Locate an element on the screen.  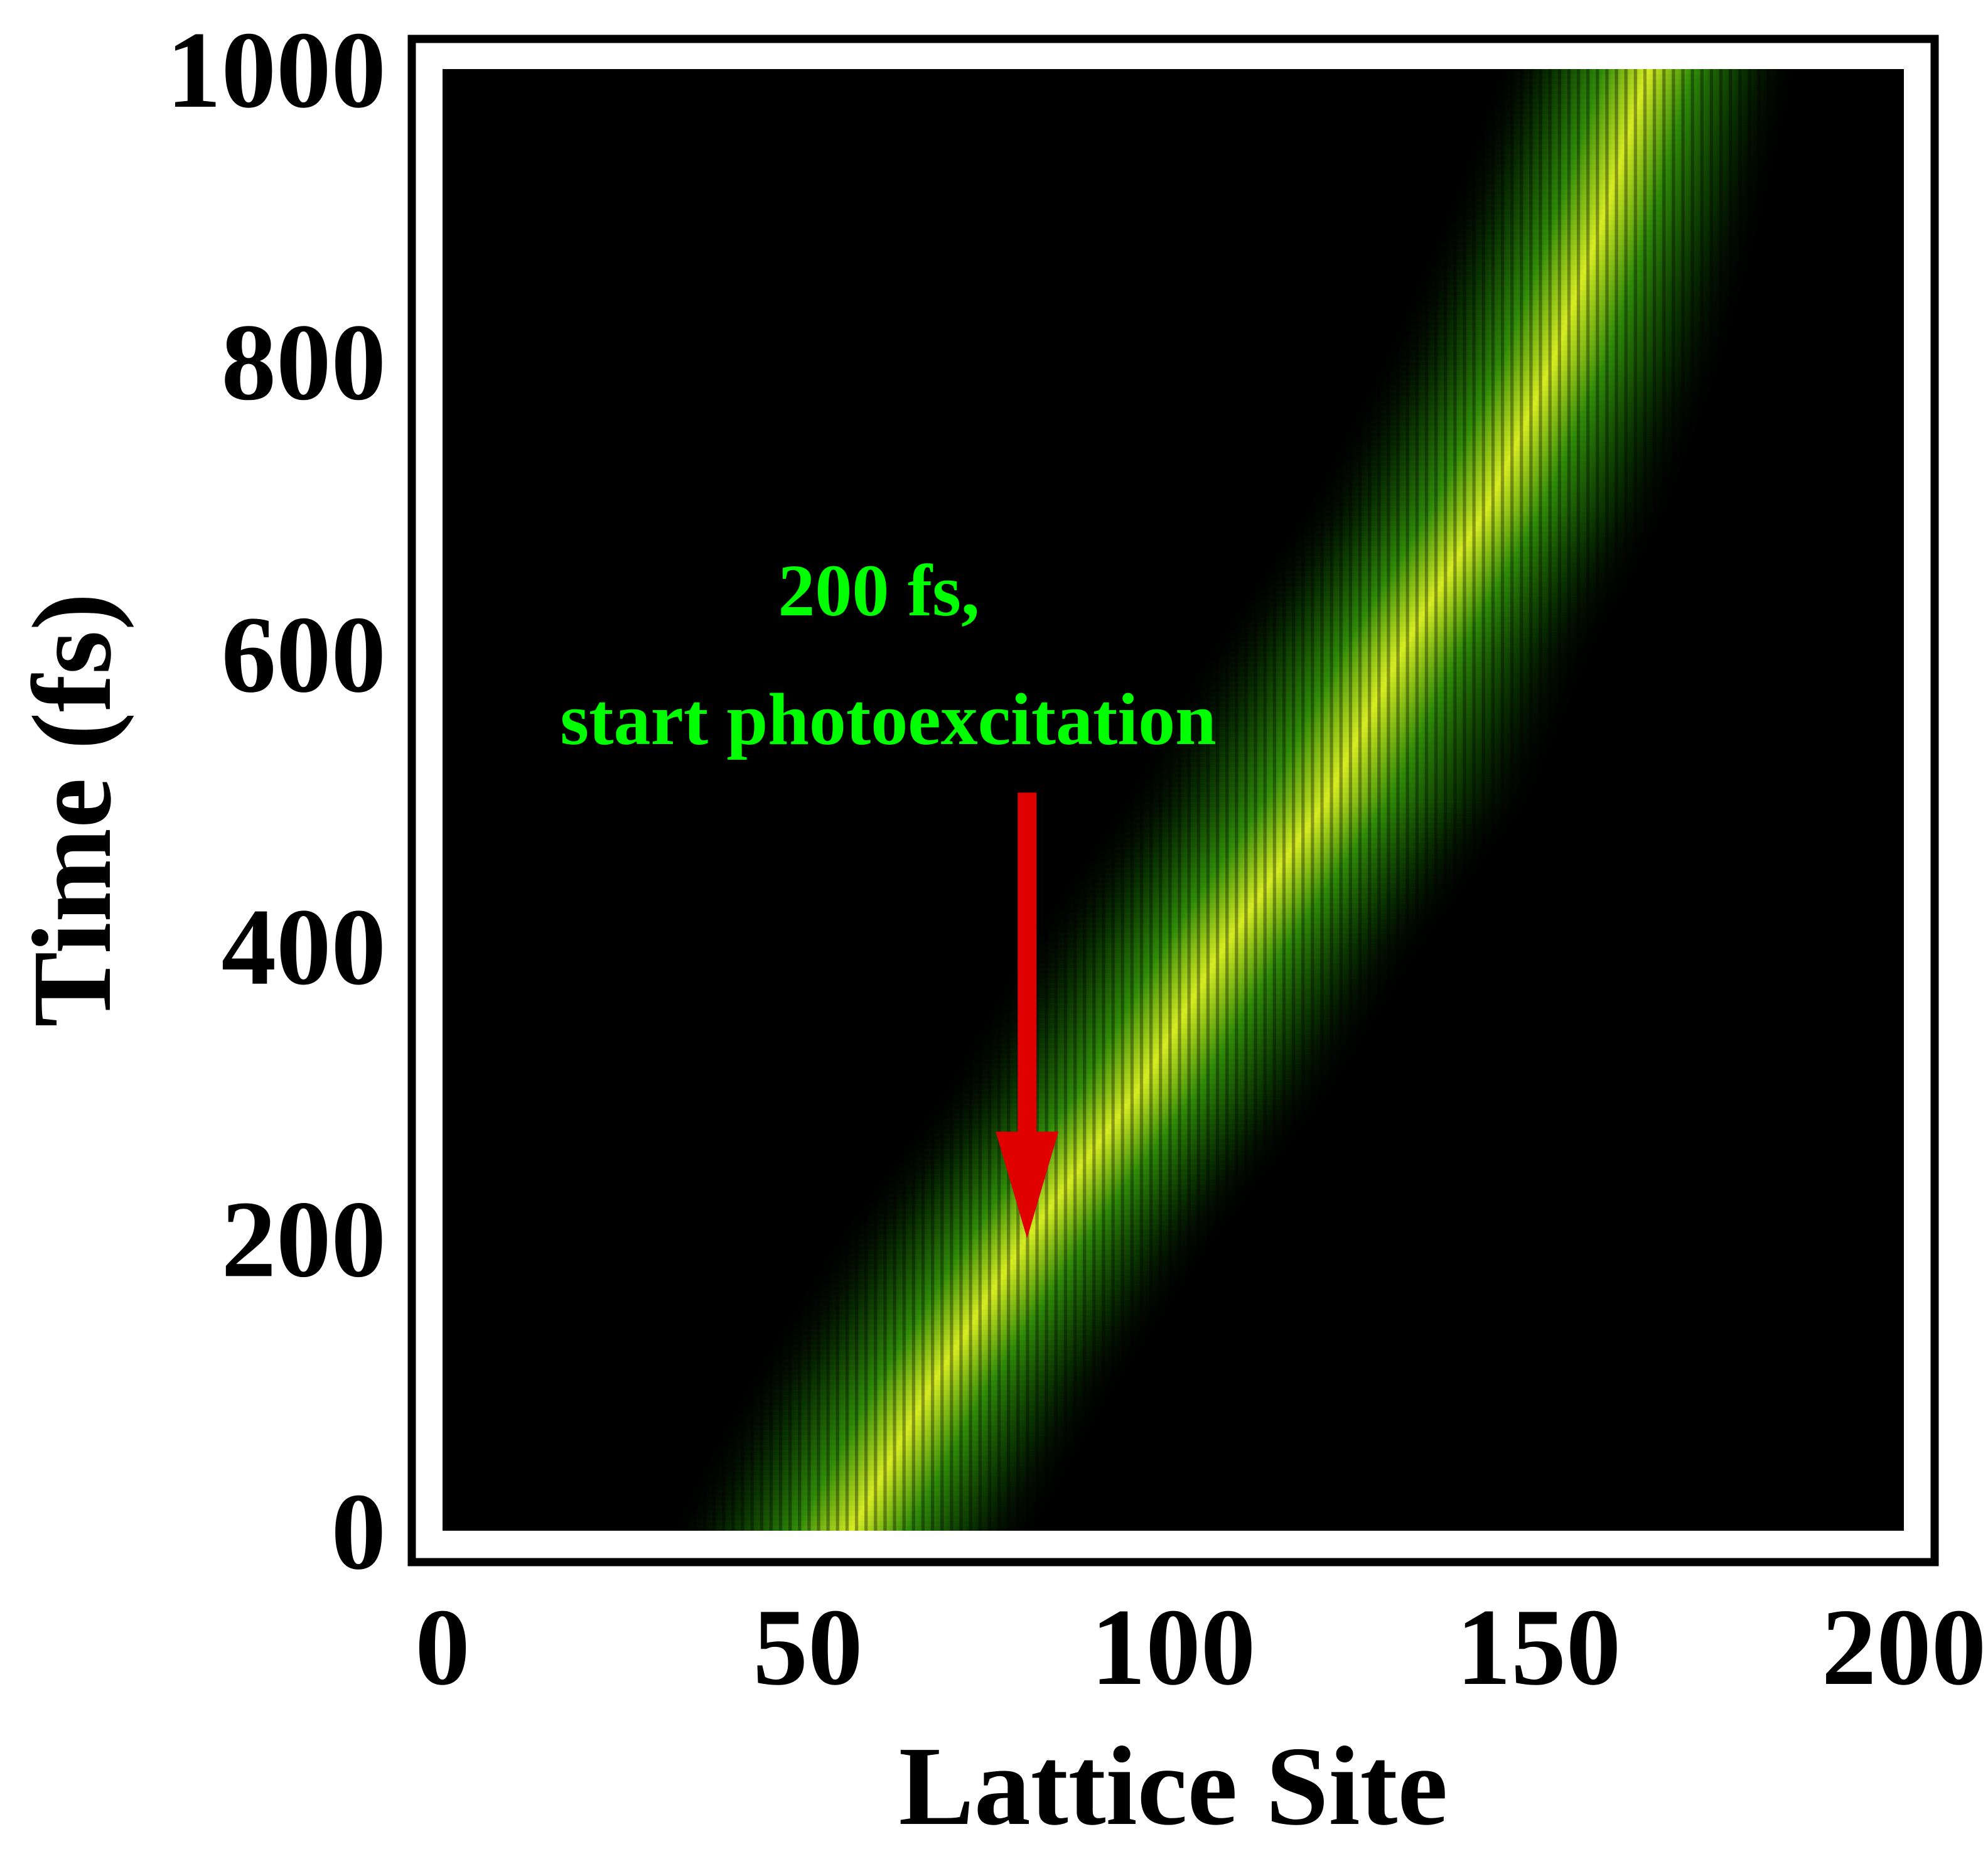
x-tick-label: 0 is located at coordinates (442, 1647).